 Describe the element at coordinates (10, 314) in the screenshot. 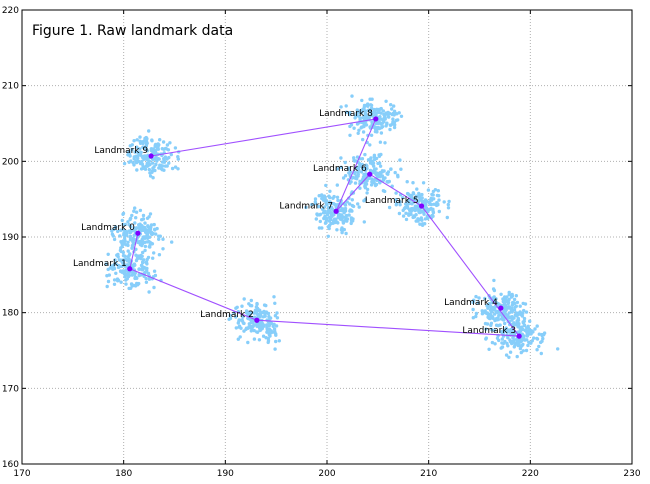

I see `y-tick-label: 180` at that location.